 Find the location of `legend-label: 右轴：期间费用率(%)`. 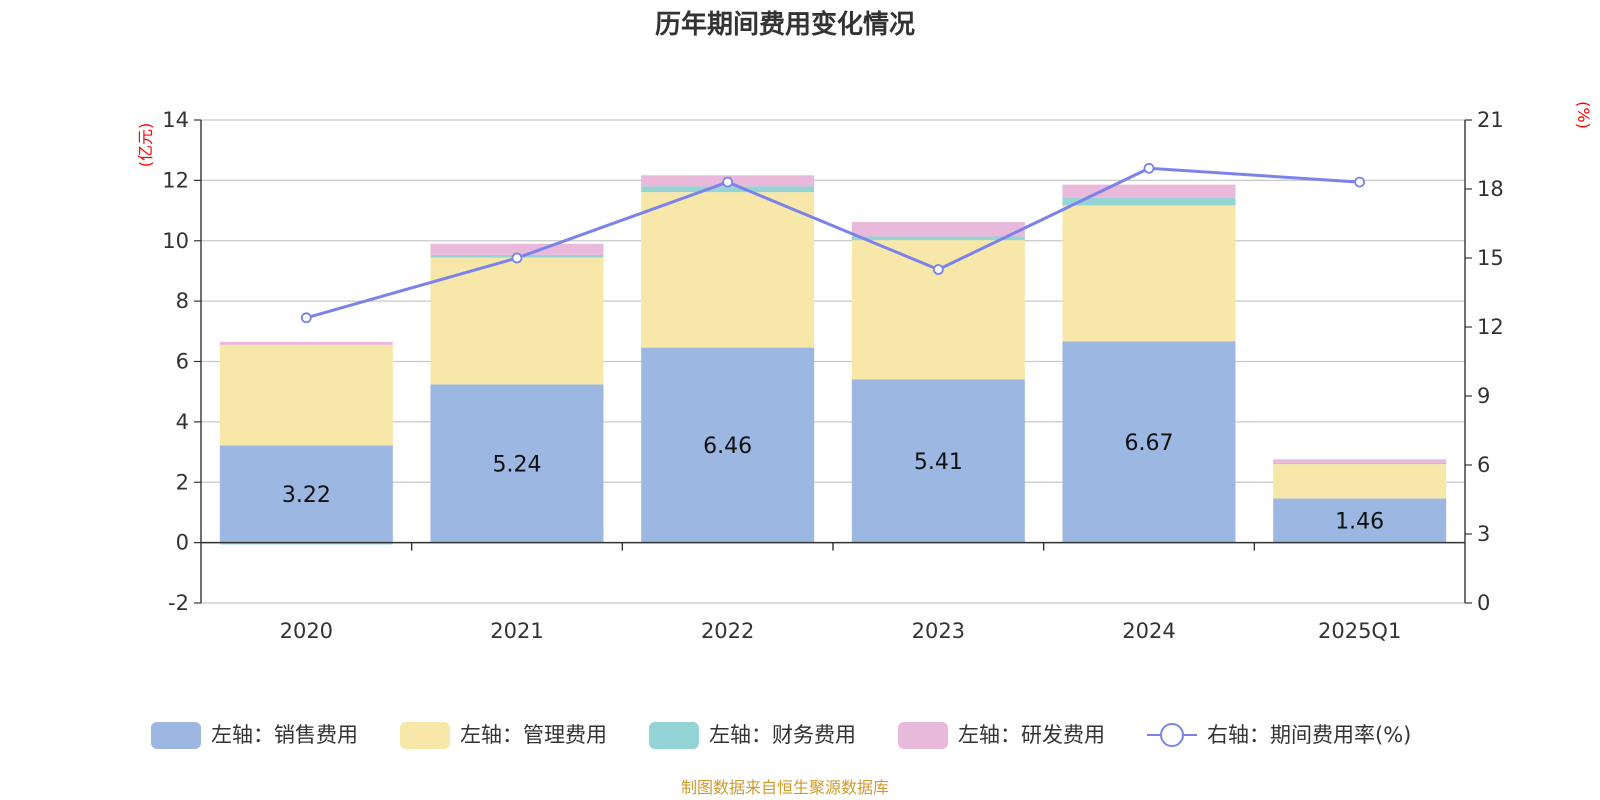

legend-label: 右轴：期间费用率(%) is located at coordinates (1309, 735).